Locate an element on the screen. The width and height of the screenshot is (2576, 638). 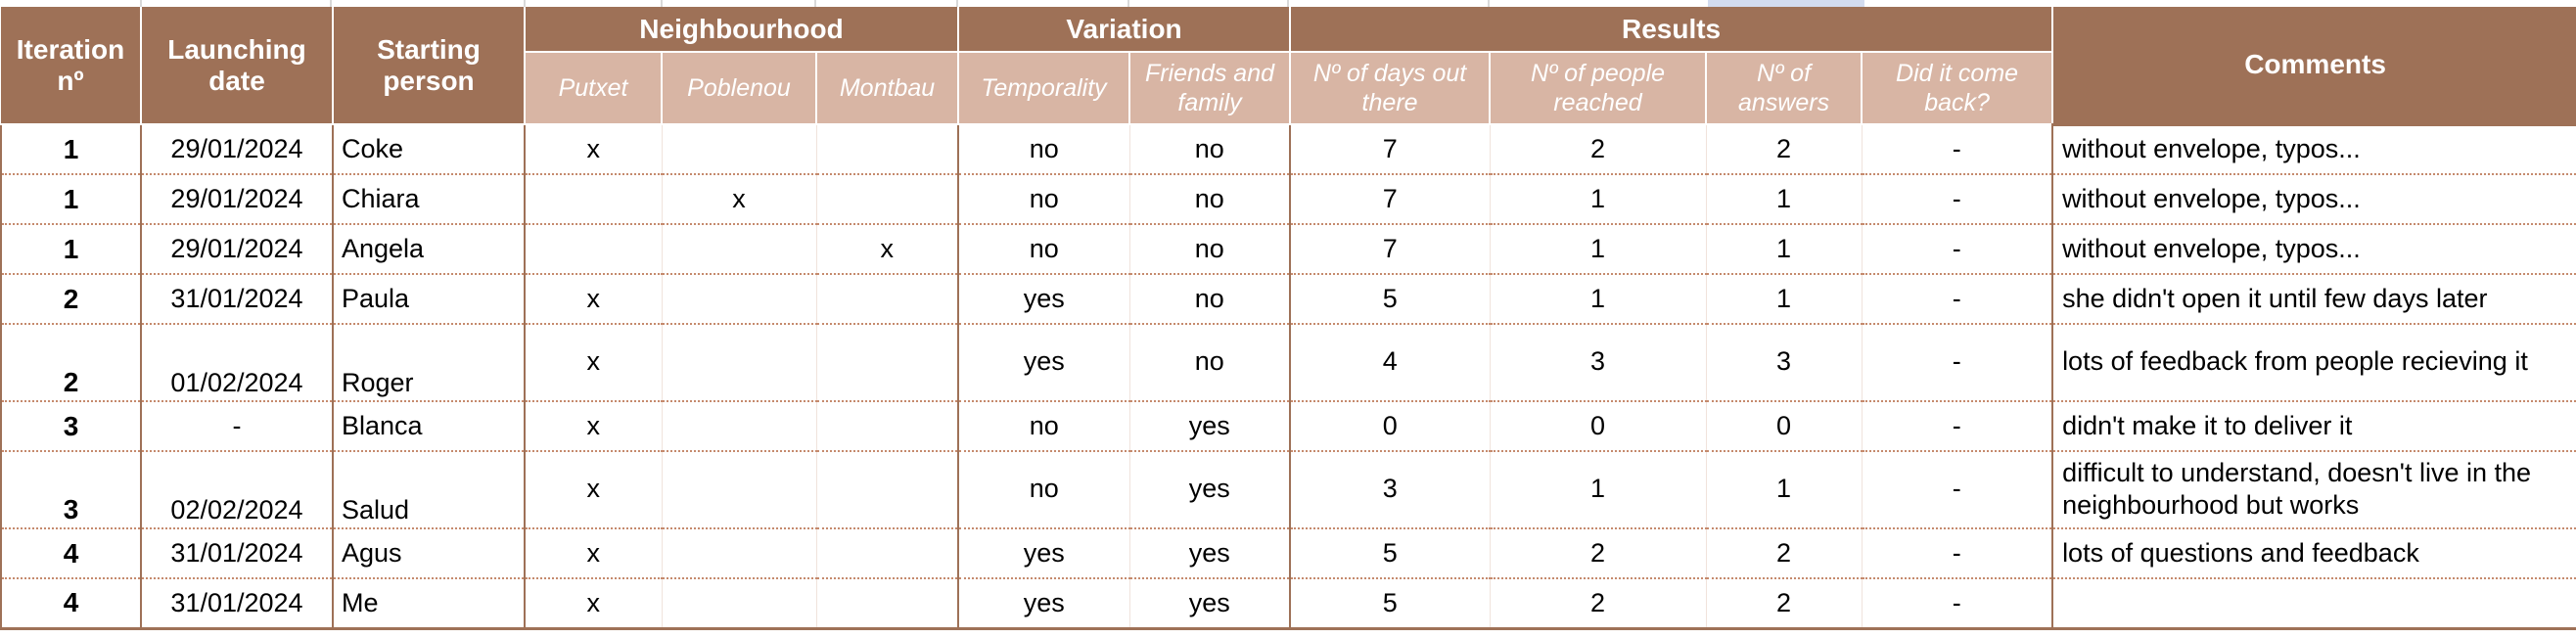
subheader-days-out-there: Nº of days out there is located at coordinates (1391, 89).